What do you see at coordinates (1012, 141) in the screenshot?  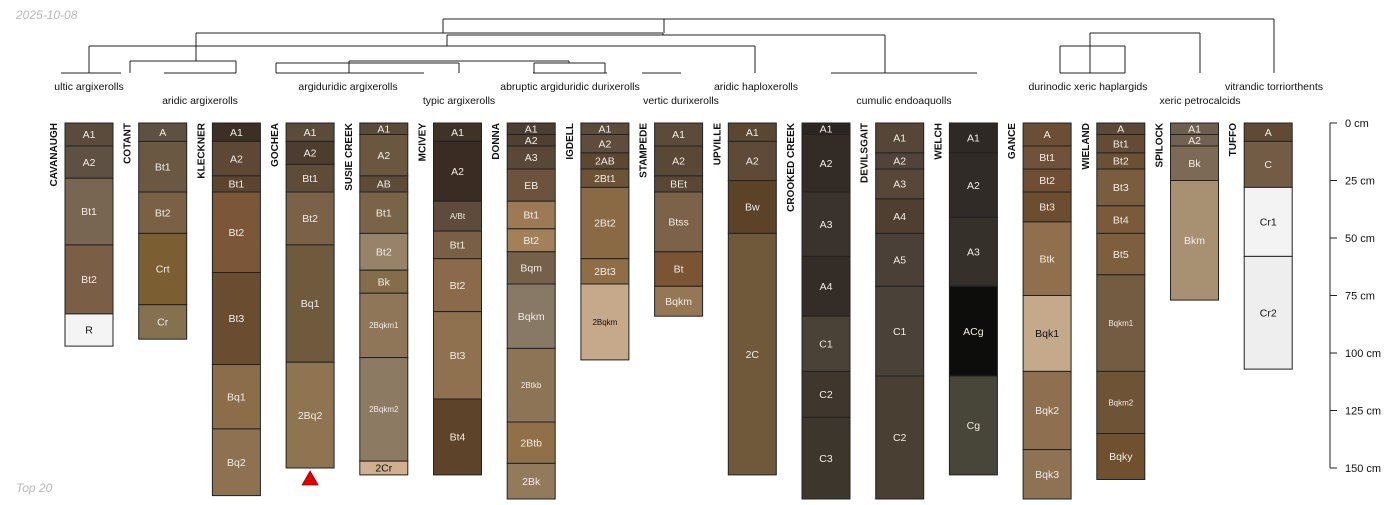 I see `profile-name: GANCE` at bounding box center [1012, 141].